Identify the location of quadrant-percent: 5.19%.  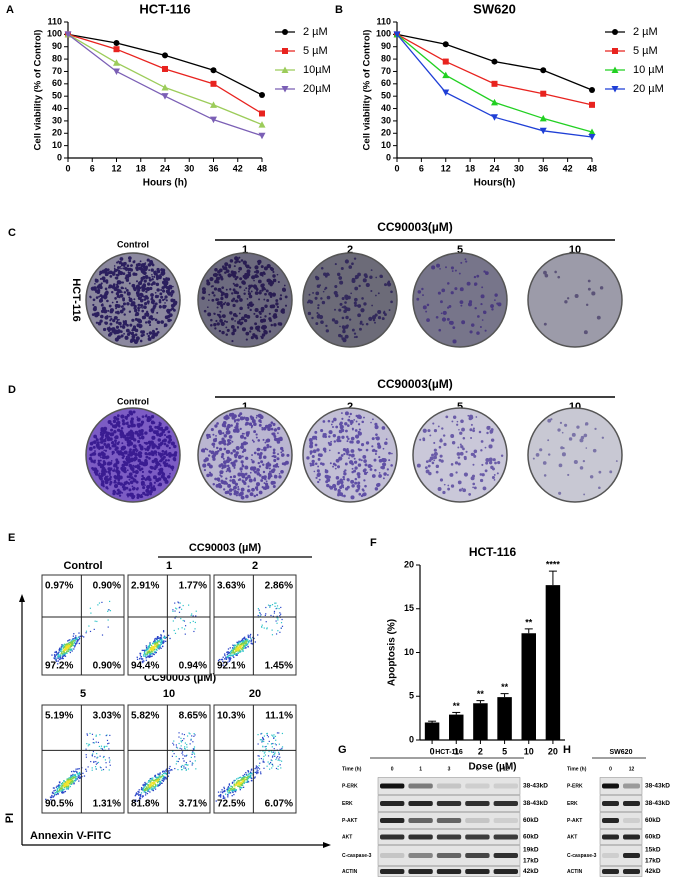
(59, 716).